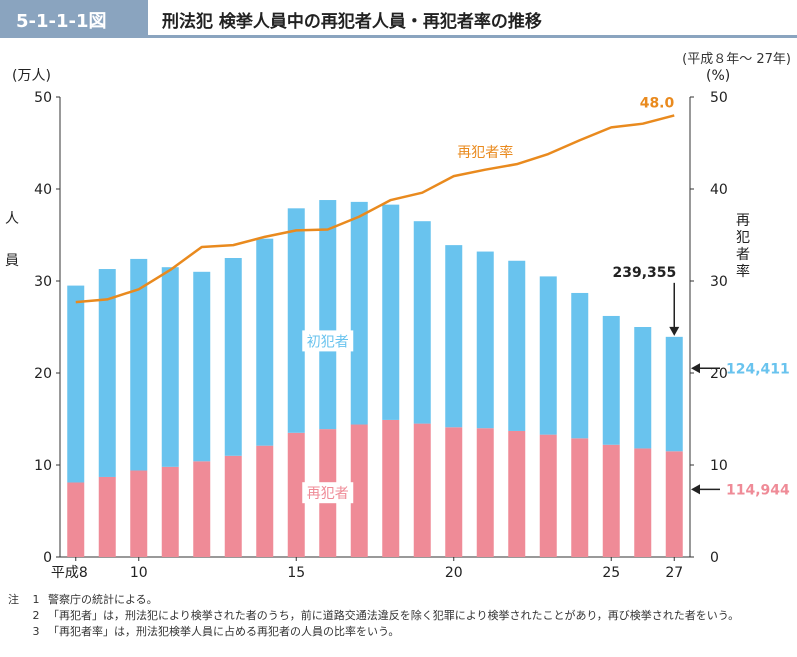  Describe the element at coordinates (719, 374) in the screenshot. I see `right-tick-label: 20` at that location.